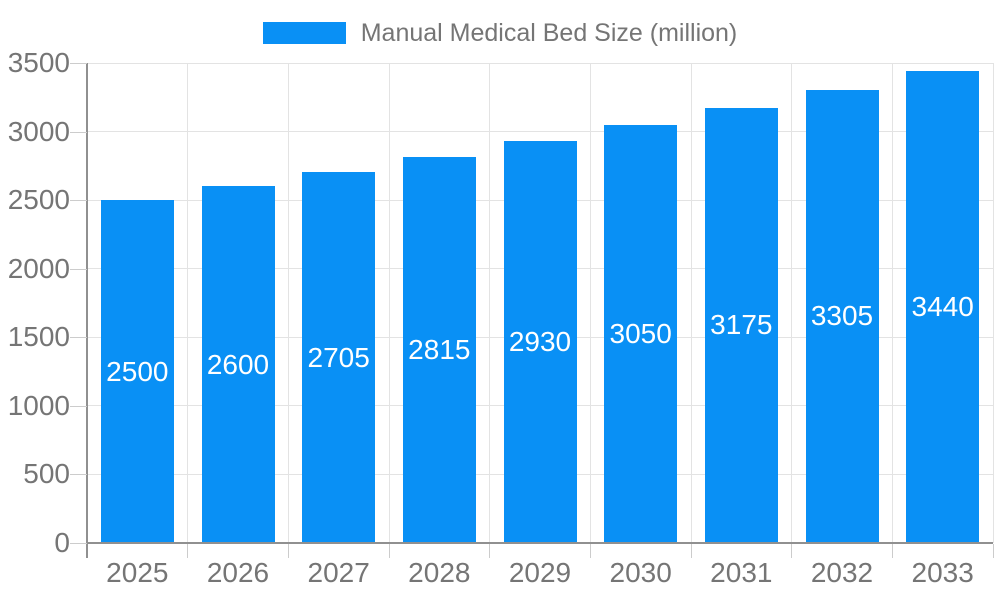 The width and height of the screenshot is (1000, 600). Describe the element at coordinates (540, 572) in the screenshot. I see `x-tick-label: 2029` at that location.